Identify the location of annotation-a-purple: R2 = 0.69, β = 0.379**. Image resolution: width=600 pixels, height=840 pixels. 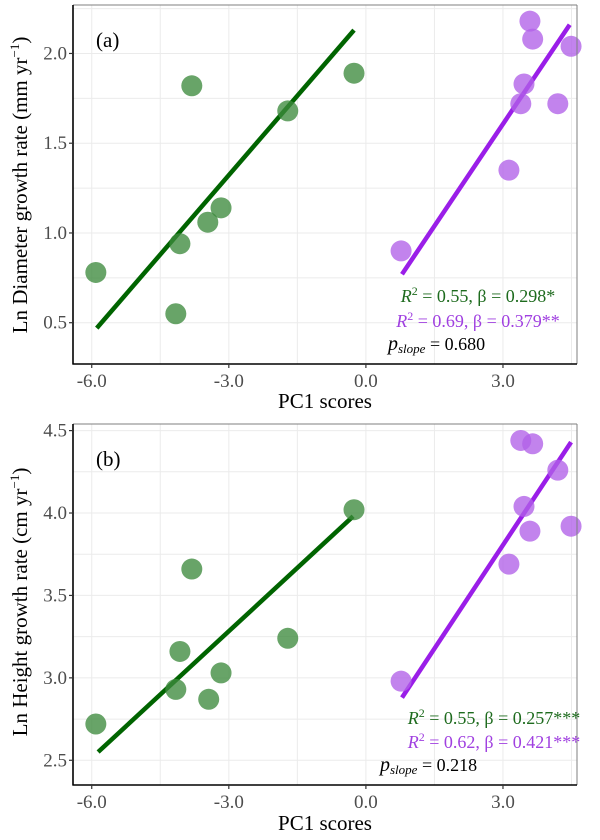
(477, 320).